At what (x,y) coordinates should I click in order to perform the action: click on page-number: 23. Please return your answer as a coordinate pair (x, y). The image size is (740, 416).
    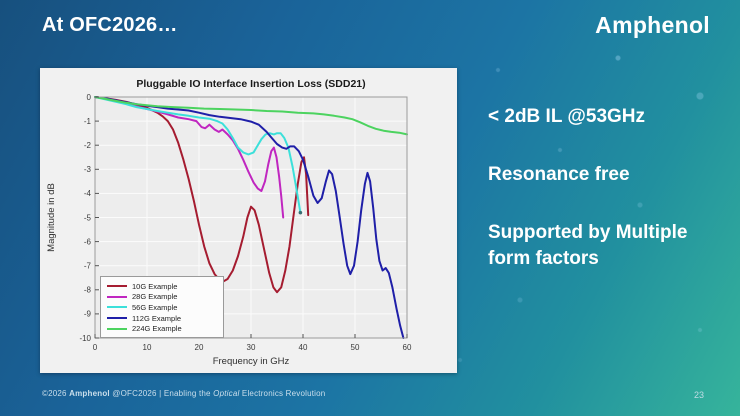
    Looking at the image, I should click on (699, 395).